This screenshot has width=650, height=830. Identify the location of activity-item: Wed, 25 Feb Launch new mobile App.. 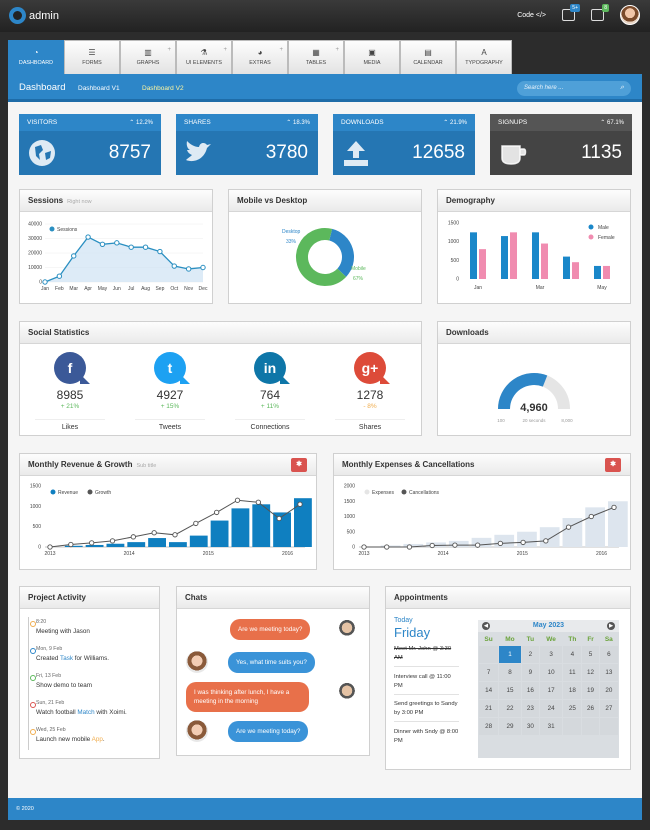
(67, 735).